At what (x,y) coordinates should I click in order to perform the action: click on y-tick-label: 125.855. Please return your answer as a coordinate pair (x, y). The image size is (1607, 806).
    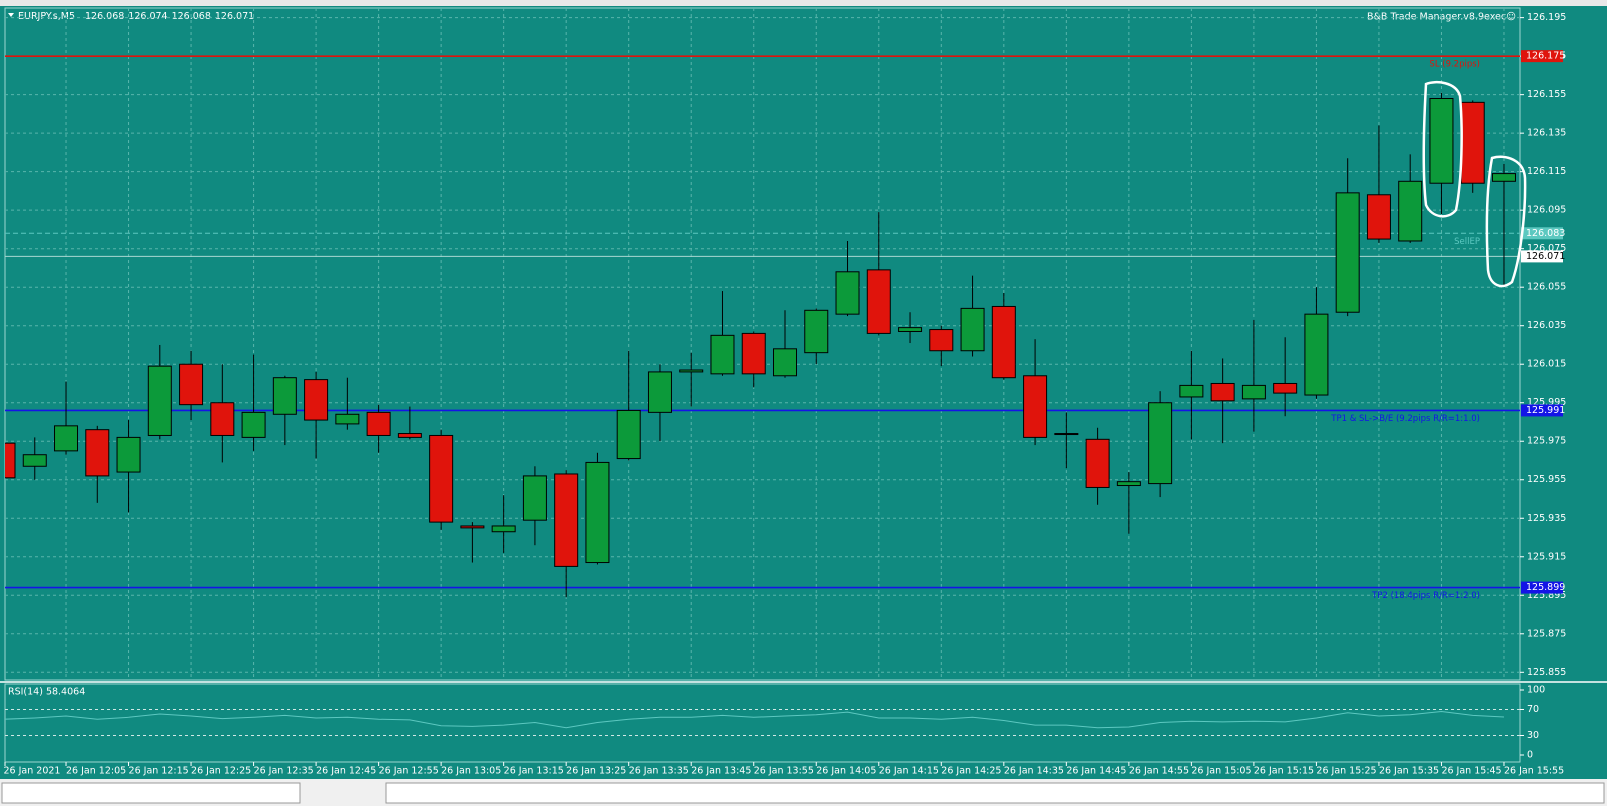
    Looking at the image, I should click on (1546, 672).